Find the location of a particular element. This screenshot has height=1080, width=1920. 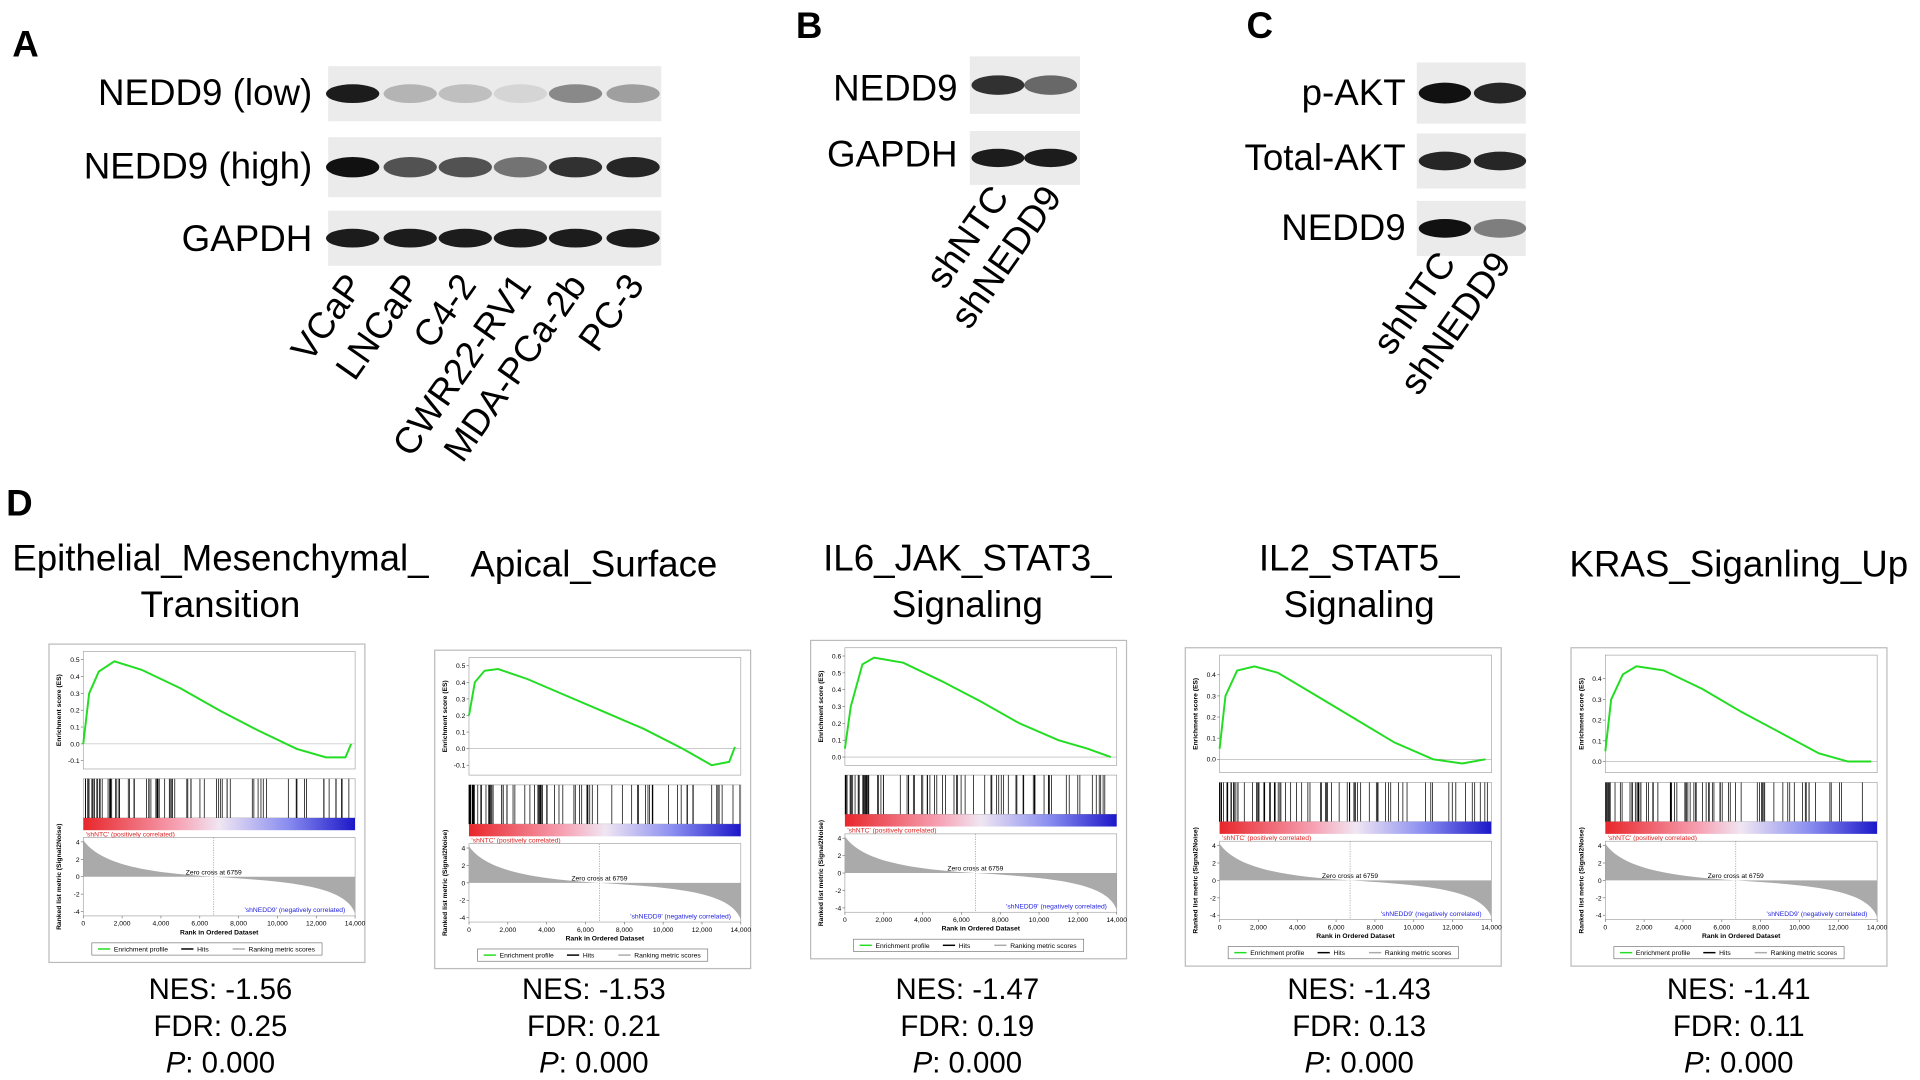

y-tick-label: 0.3 is located at coordinates (461, 699).